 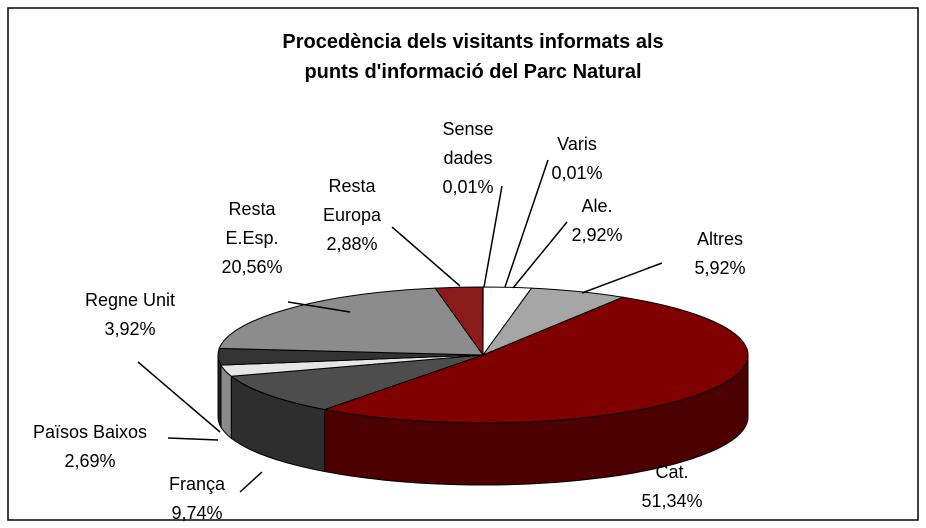 I want to click on data-label-value: 20,56%, so click(x=251, y=267).